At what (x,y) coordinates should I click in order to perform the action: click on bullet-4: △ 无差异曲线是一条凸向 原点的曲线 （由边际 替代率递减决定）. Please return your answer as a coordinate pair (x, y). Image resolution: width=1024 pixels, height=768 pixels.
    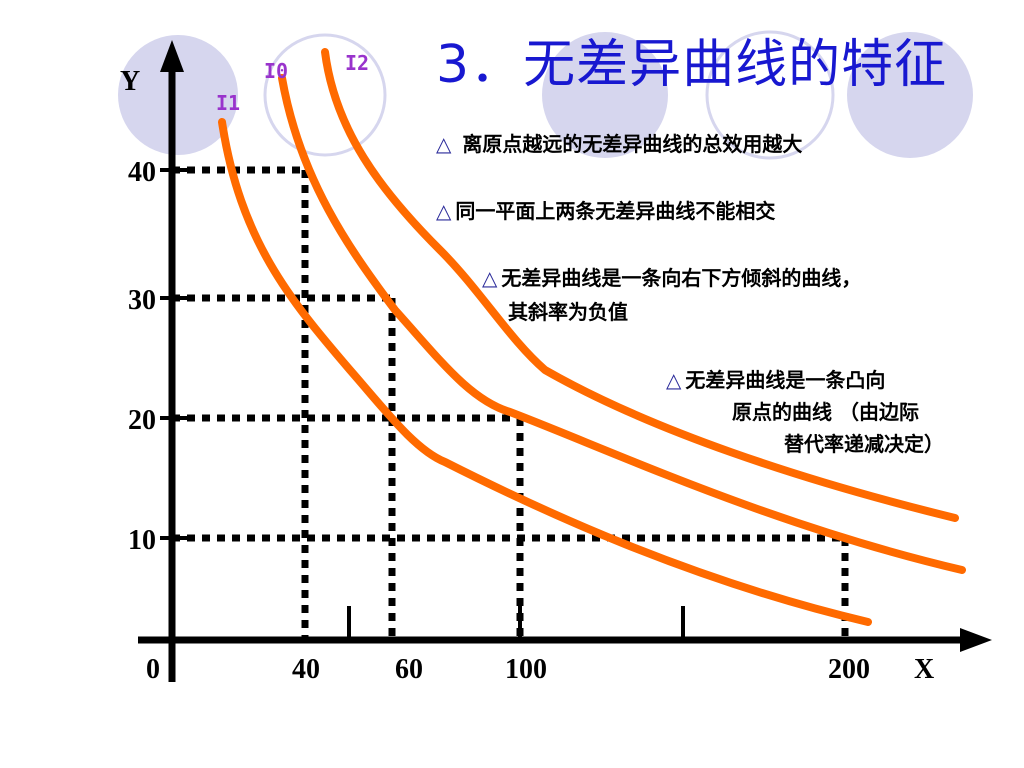
    Looking at the image, I should click on (805, 412).